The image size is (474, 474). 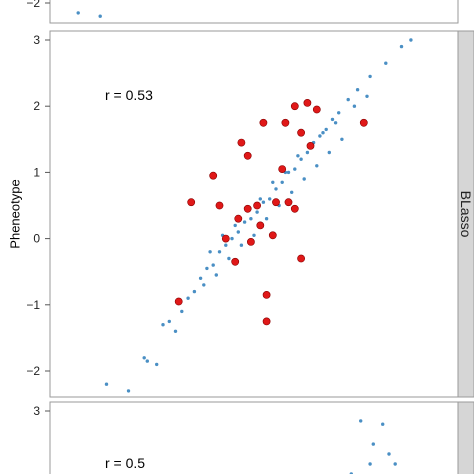 I want to click on panel-top: −2, so click(x=242, y=12).